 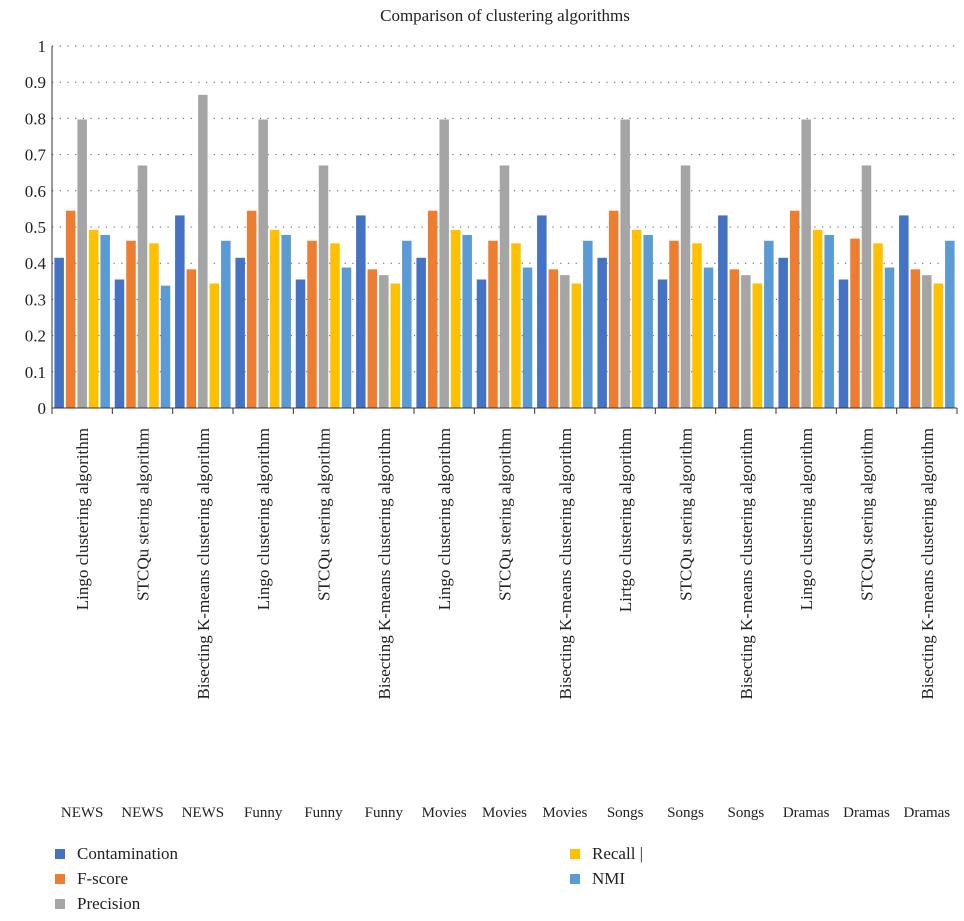 I want to click on y-tick-label: 0.8, so click(x=35, y=118).